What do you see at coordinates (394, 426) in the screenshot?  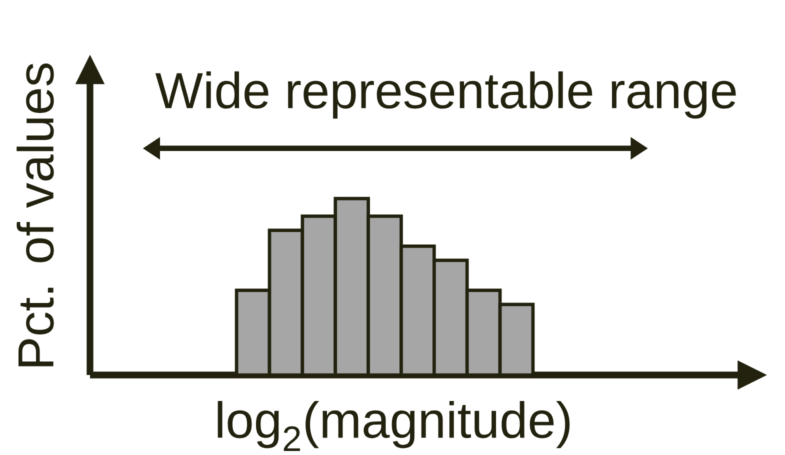 I see `x-axis-title: log$_{2}$(magnitude)` at bounding box center [394, 426].